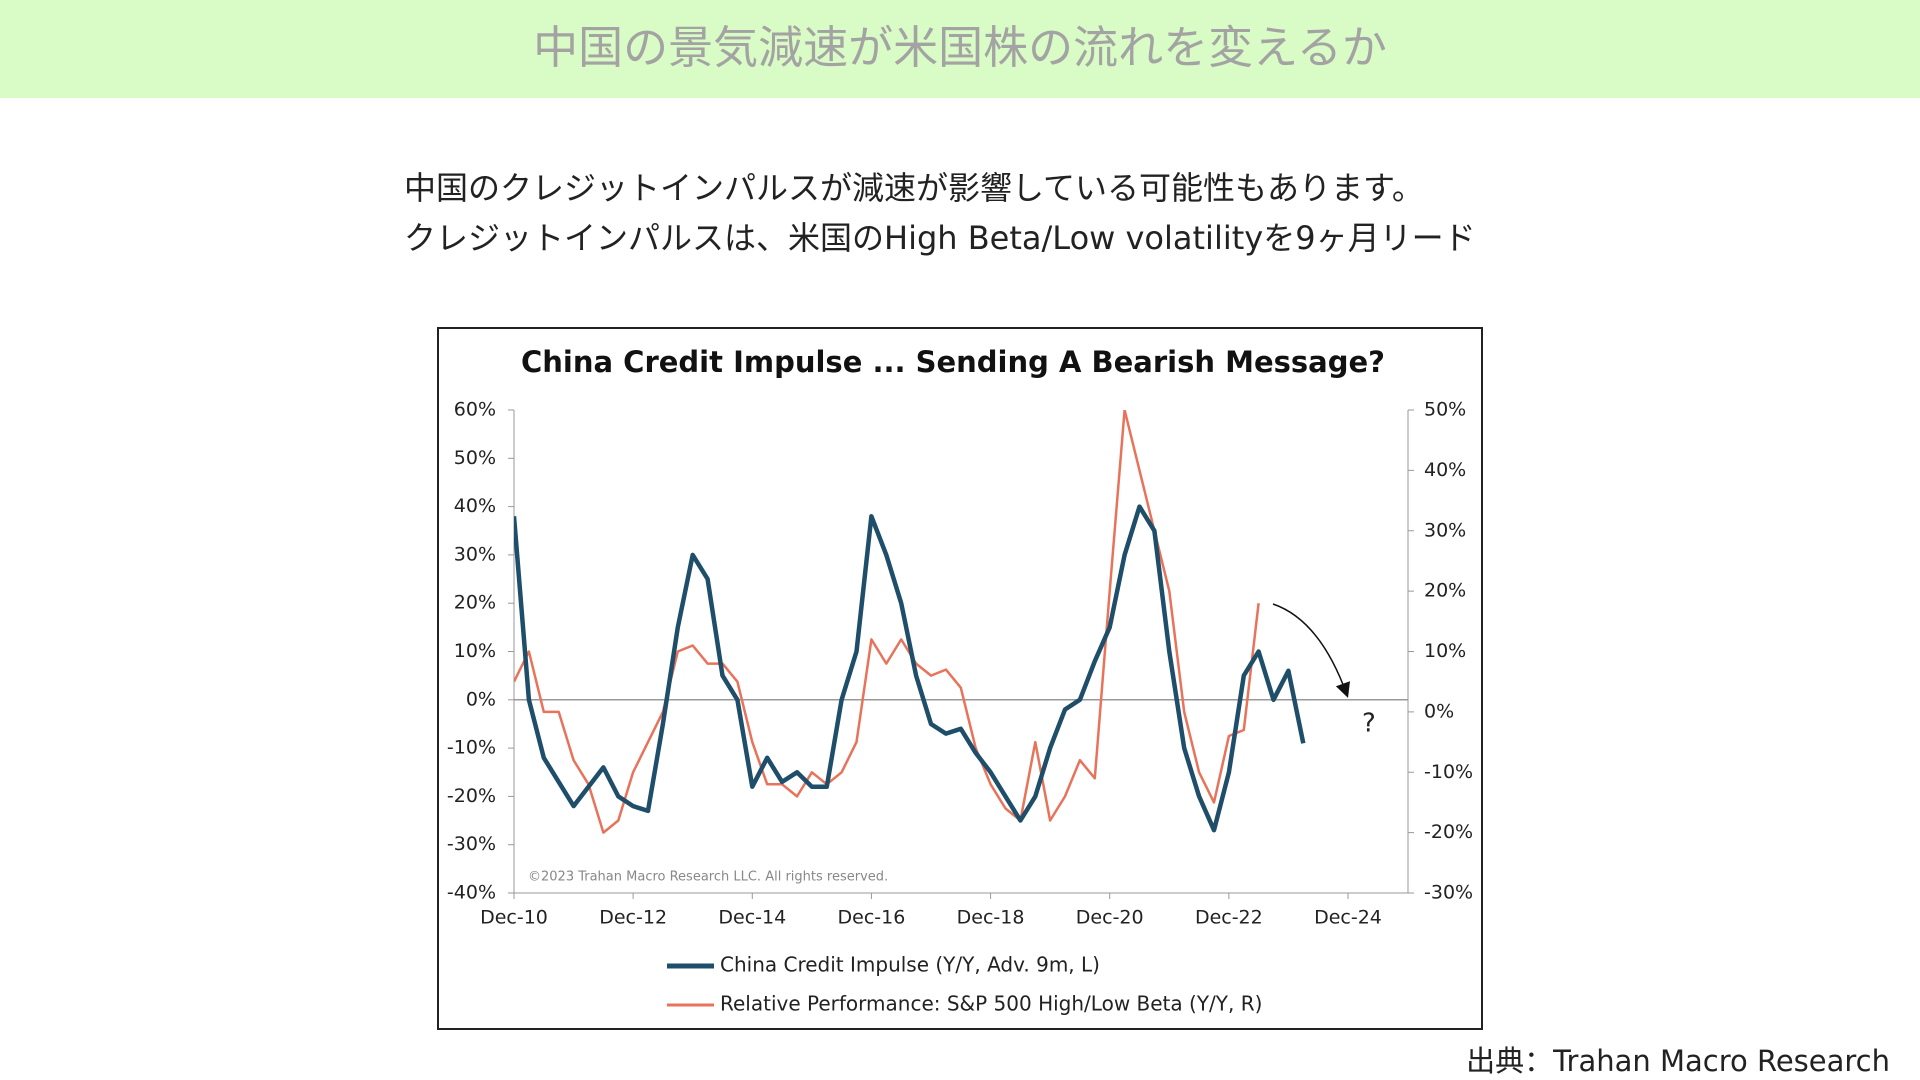 The image size is (1920, 1080). What do you see at coordinates (1678, 1061) in the screenshot?
I see `source: 出典：Trahan Macro Research` at bounding box center [1678, 1061].